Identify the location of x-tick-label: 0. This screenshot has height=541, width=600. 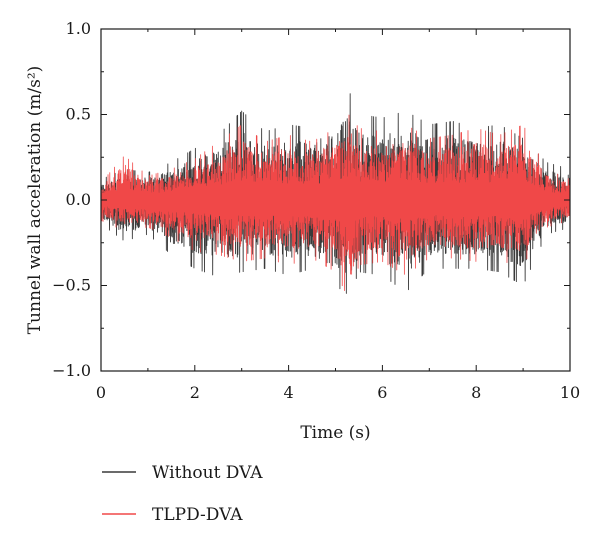
(101, 392).